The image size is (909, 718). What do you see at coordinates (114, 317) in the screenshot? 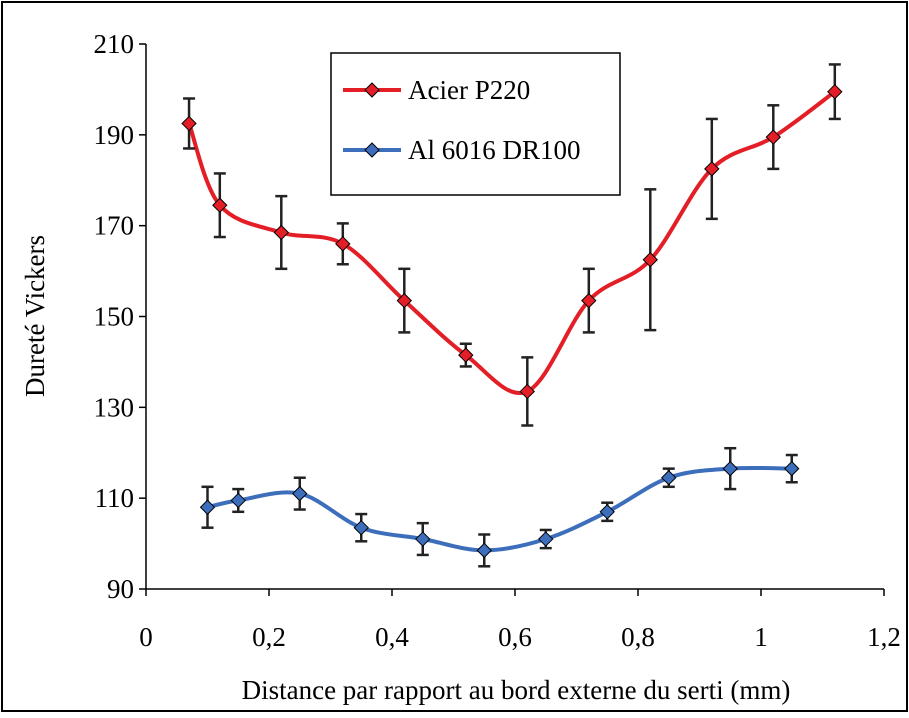
I see `y-tick-label: 150` at bounding box center [114, 317].